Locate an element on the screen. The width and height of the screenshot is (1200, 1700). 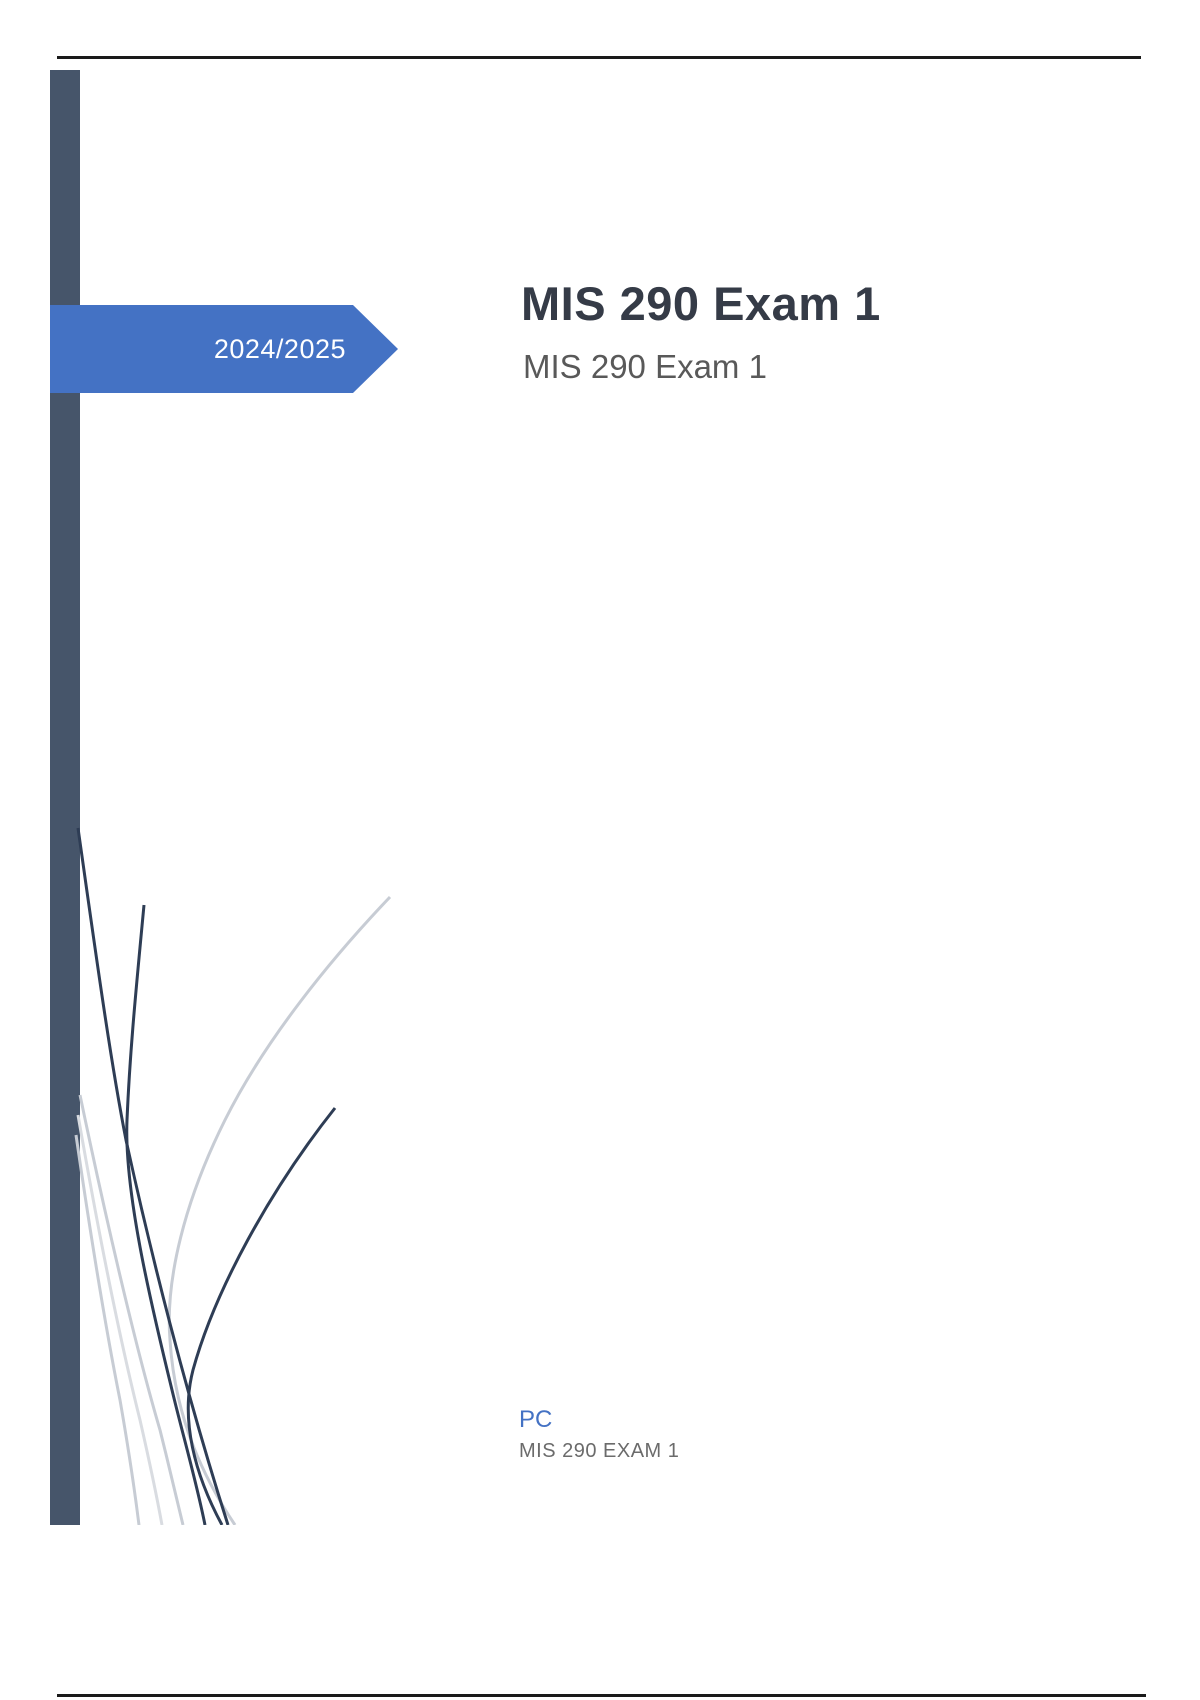
document-title: MIS 290 Exam 1 is located at coordinates (701, 303).